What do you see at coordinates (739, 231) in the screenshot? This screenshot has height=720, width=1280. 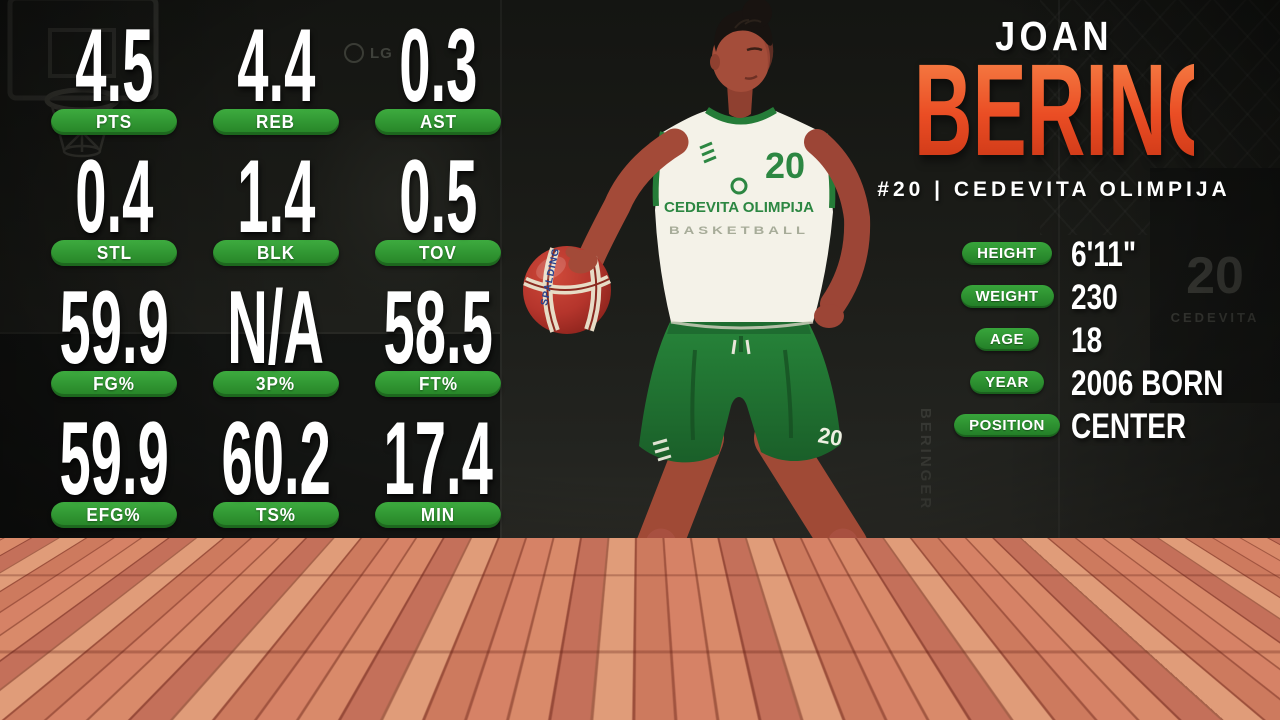 I see `jersey-sub-text: BASKETBALL` at bounding box center [739, 231].